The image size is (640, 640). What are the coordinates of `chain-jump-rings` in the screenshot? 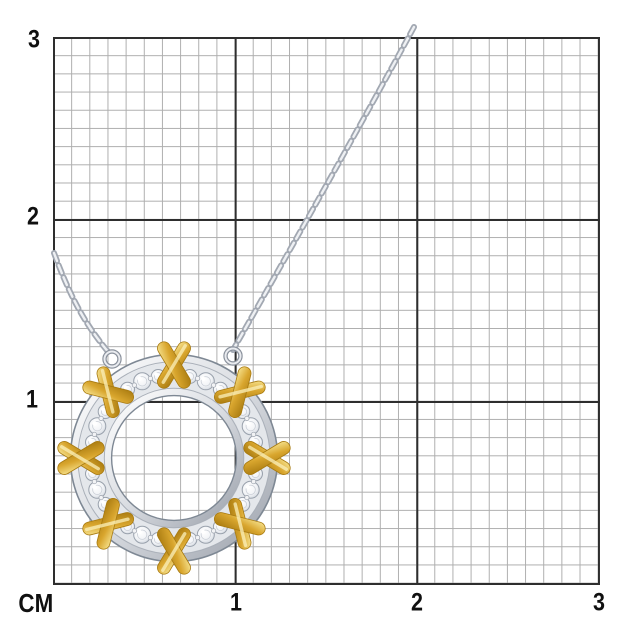 It's located at (172, 357).